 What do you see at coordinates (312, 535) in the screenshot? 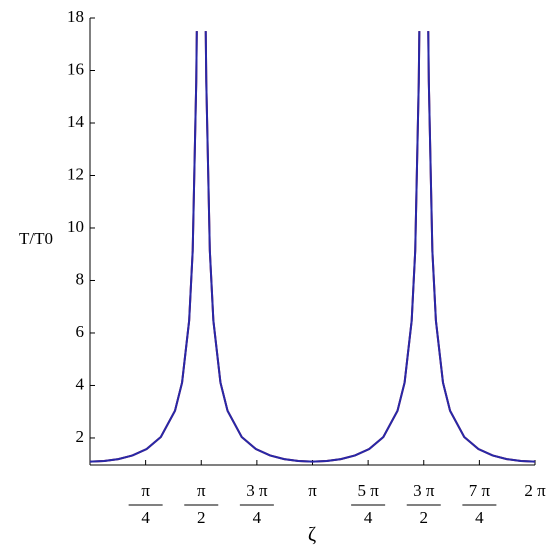
I see `x-axis-label: ζ` at bounding box center [312, 535].